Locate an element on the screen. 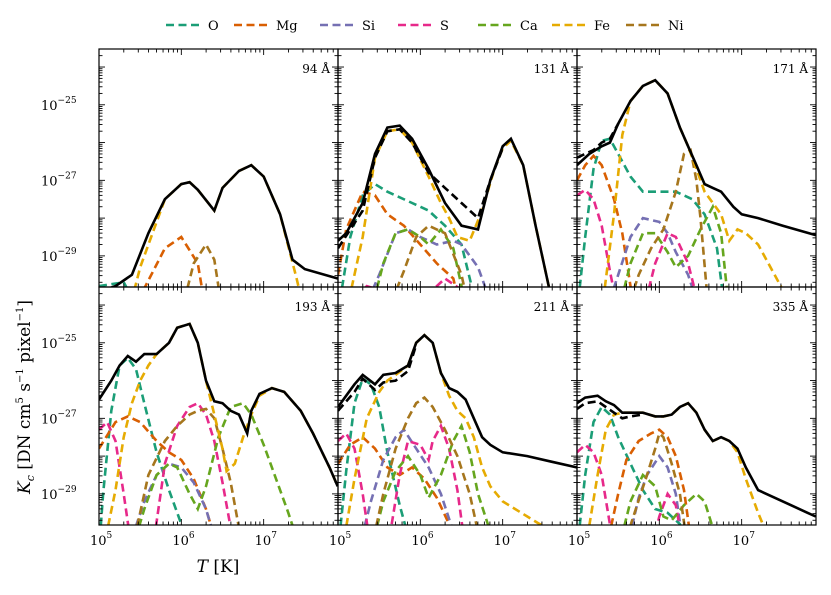  legend-label-si: Si is located at coordinates (368, 26).